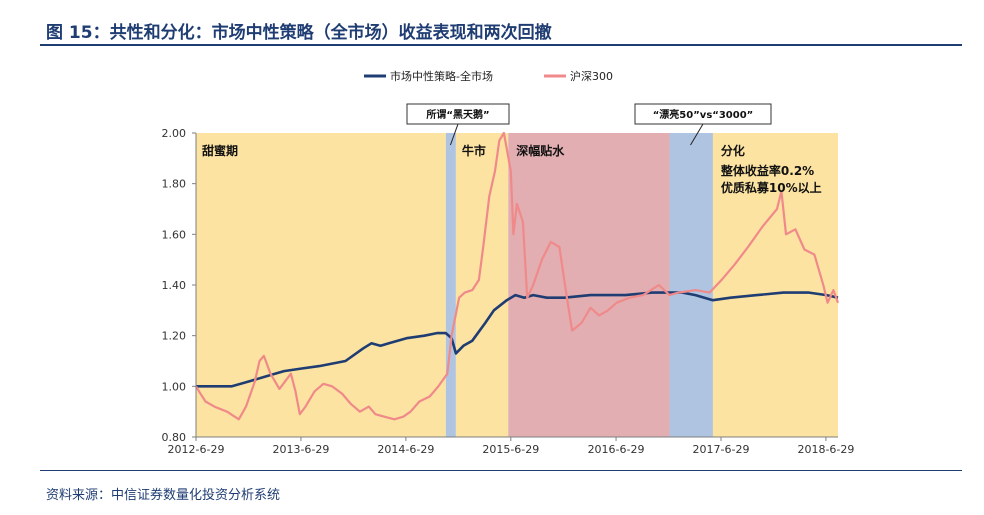 The width and height of the screenshot is (984, 515). What do you see at coordinates (540, 150) in the screenshot?
I see `phase-label: 深幅贴水` at bounding box center [540, 150].